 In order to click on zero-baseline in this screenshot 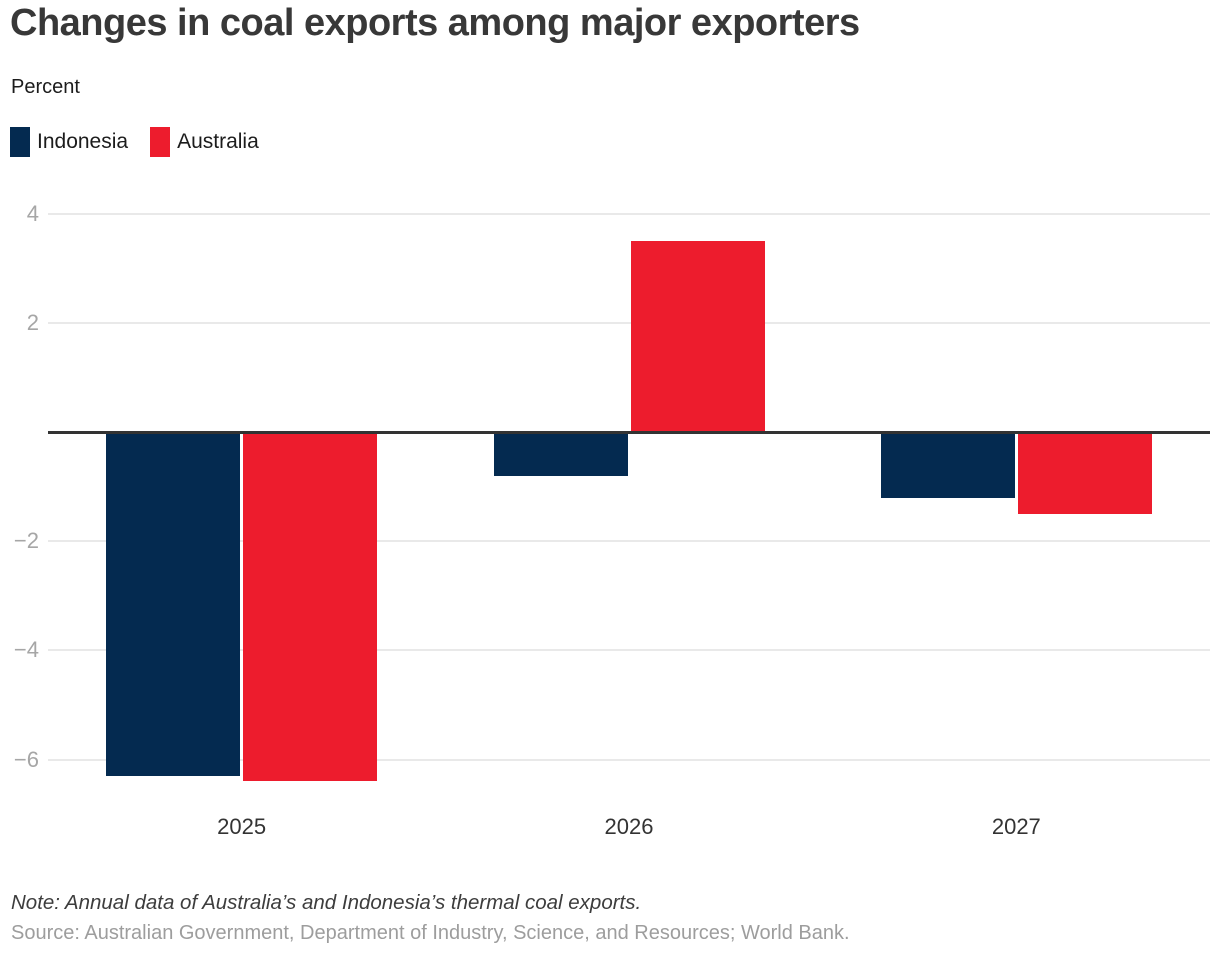, I will do `click(629, 432)`.